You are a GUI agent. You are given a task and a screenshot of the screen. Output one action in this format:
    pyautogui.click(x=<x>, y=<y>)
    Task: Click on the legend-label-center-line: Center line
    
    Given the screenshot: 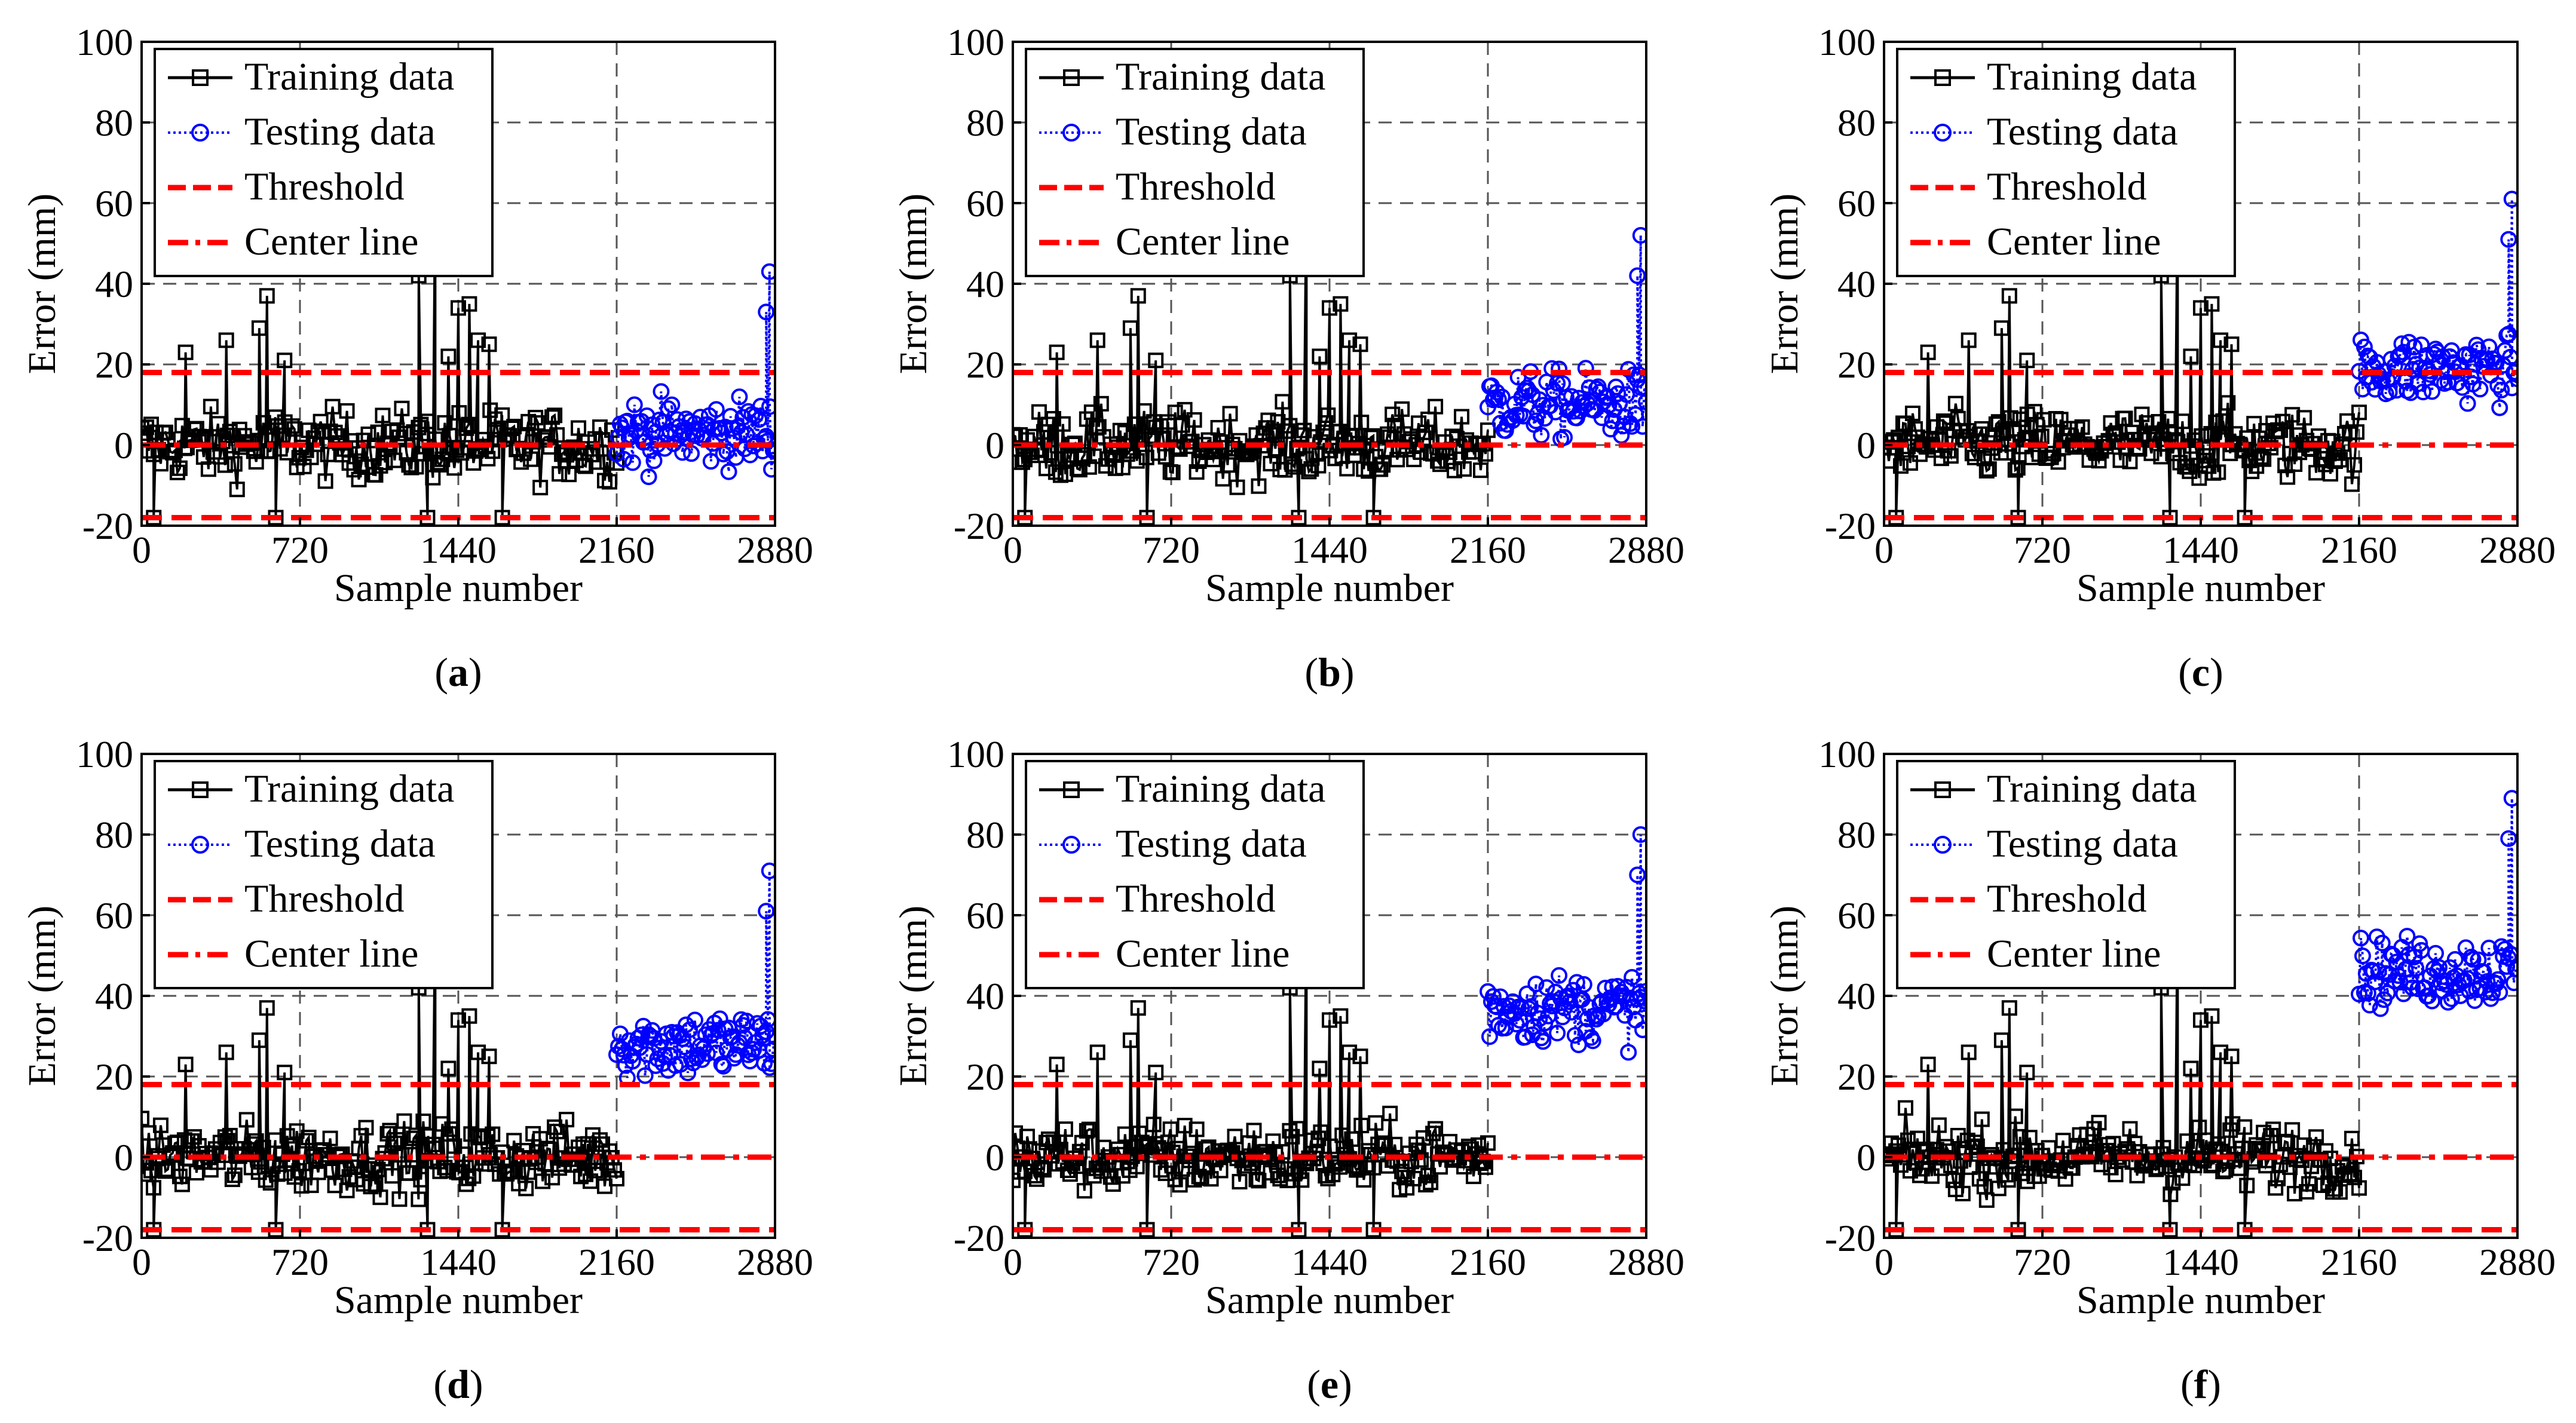 What is the action you would take?
    pyautogui.click(x=1203, y=954)
    